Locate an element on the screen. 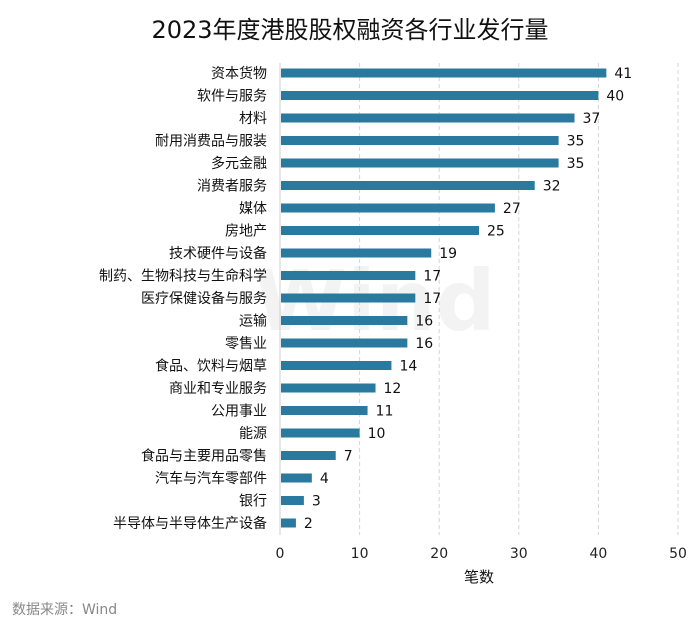  category-label: 商业和专业服务 is located at coordinates (218, 389).